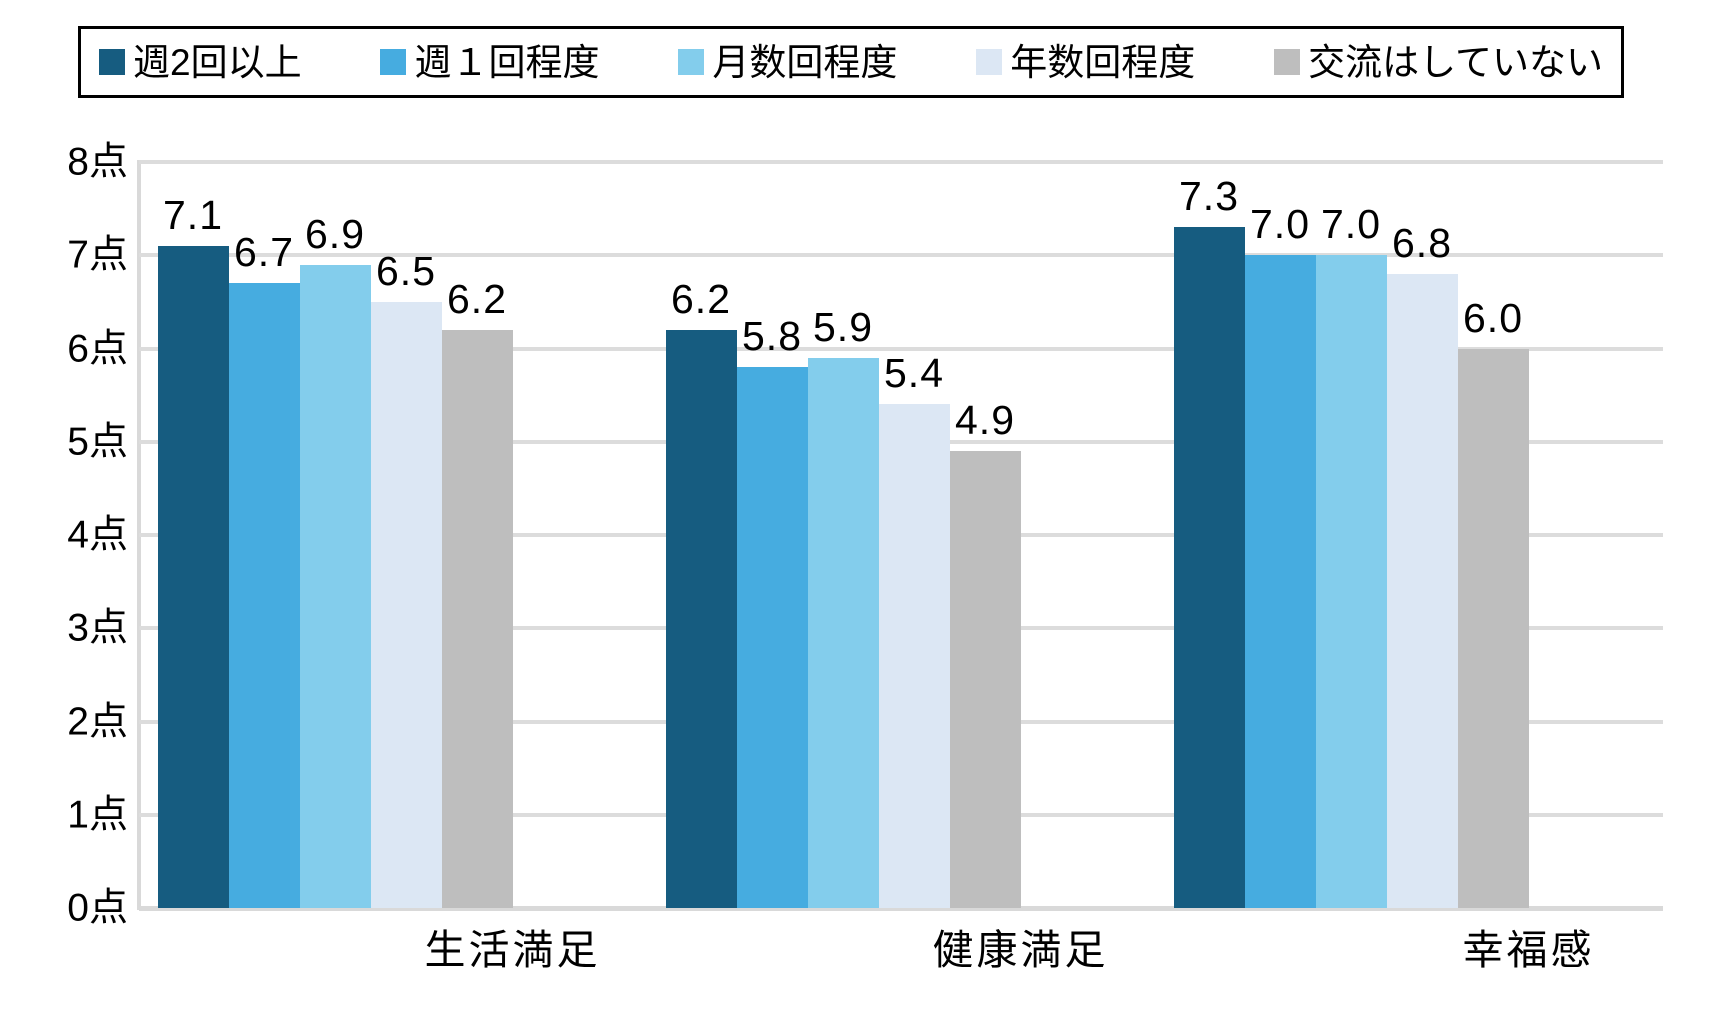 This screenshot has height=1032, width=1714. I want to click on legend-item-3: 年数回程度, so click(1085, 62).